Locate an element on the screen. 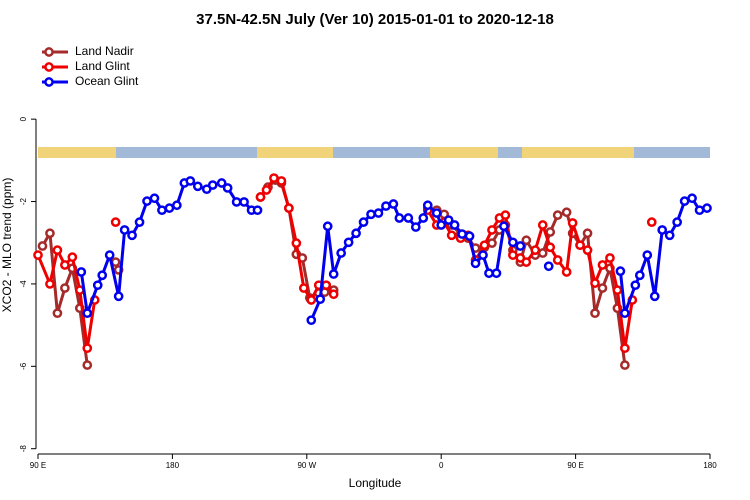 The height and width of the screenshot is (500, 750). legend-label: Land Nadir is located at coordinates (104, 51).